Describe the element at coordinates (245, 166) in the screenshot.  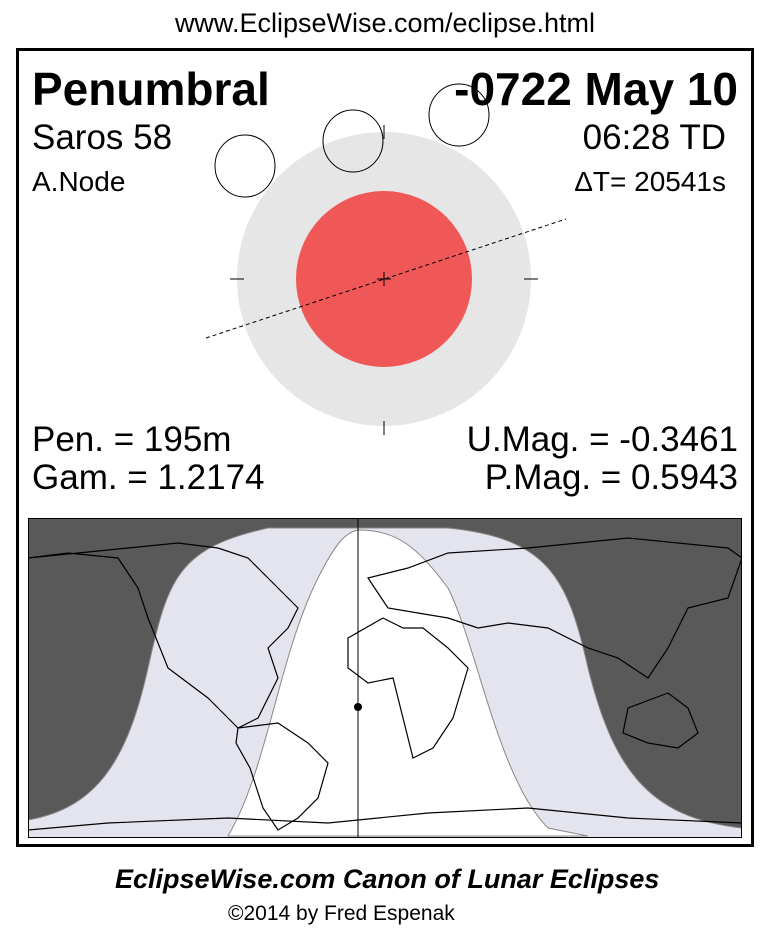
I see `moon-first-contact` at that location.